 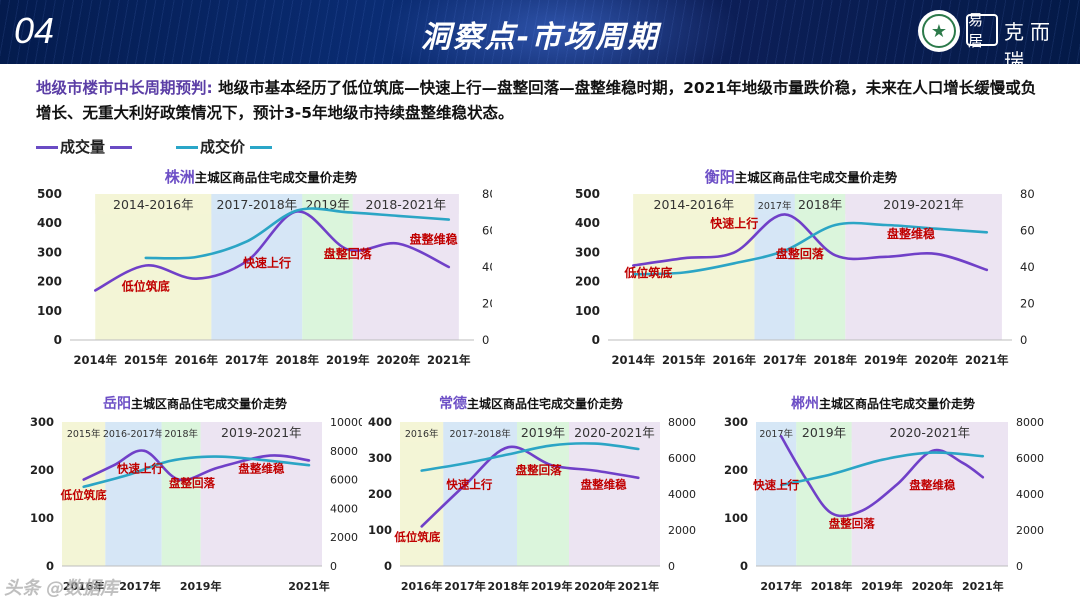 I want to click on phase-label: 2018-2021年, so click(x=406, y=204).